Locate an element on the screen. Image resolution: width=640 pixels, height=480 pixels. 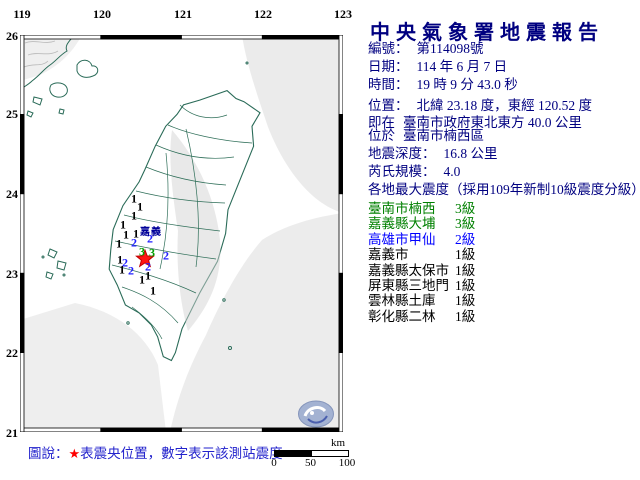
field-label: 地震深度： is located at coordinates (402, 153).